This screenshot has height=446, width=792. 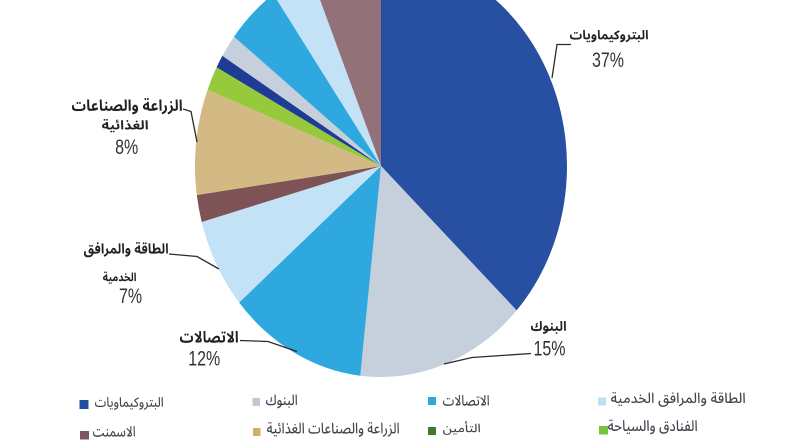 What do you see at coordinates (549, 349) in the screenshot?
I see `svg-text: 15%` at bounding box center [549, 349].